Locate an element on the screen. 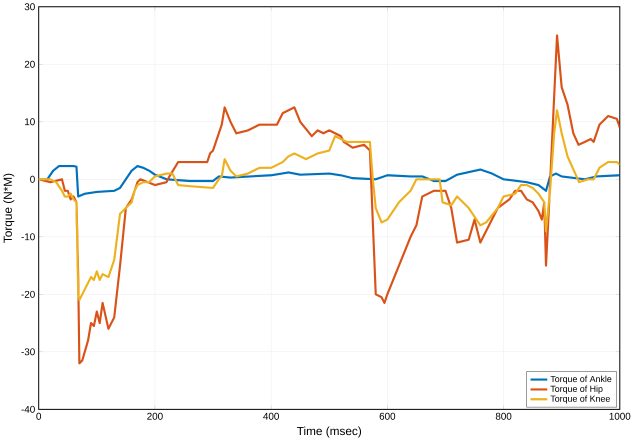 The height and width of the screenshot is (441, 634). y-tick-label: 0 is located at coordinates (32, 179).